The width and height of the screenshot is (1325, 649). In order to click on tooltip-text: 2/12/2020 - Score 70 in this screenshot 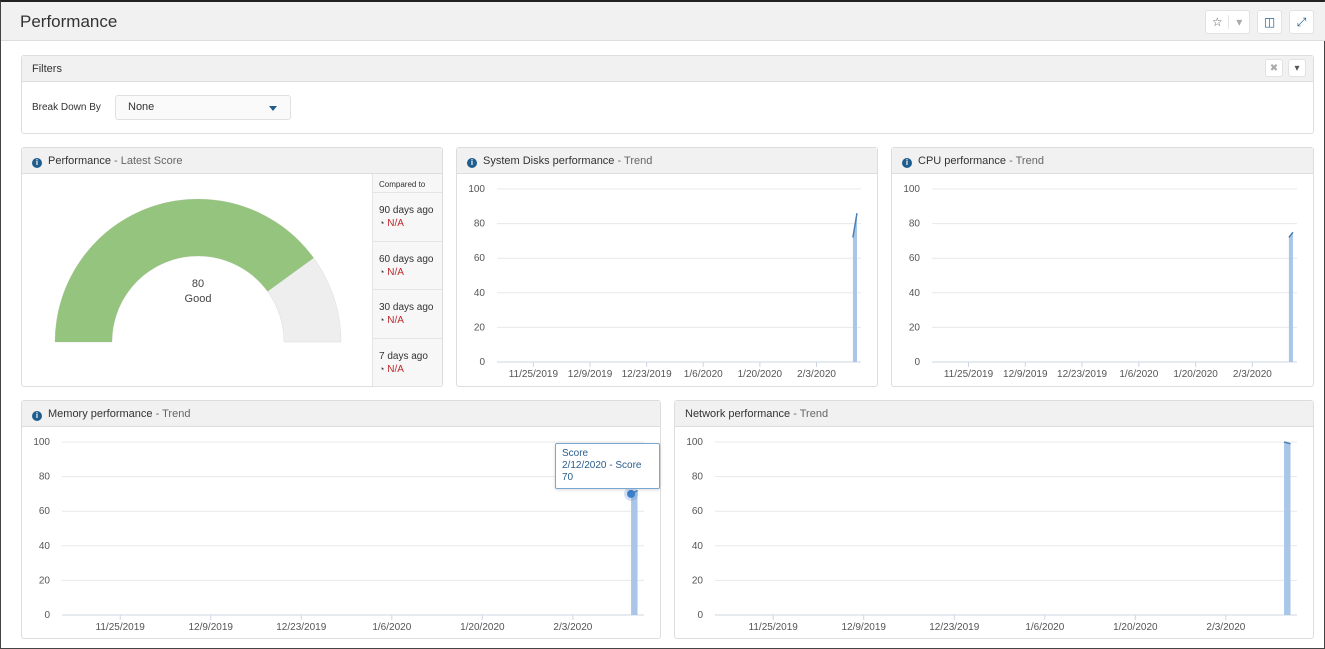, I will do `click(602, 471)`.